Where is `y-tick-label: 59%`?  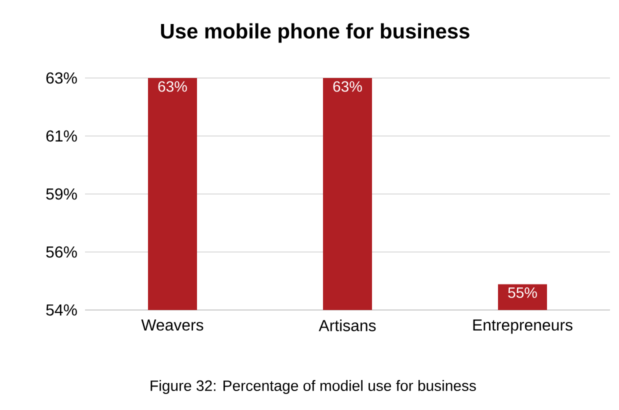 y-tick-label: 59% is located at coordinates (61, 194).